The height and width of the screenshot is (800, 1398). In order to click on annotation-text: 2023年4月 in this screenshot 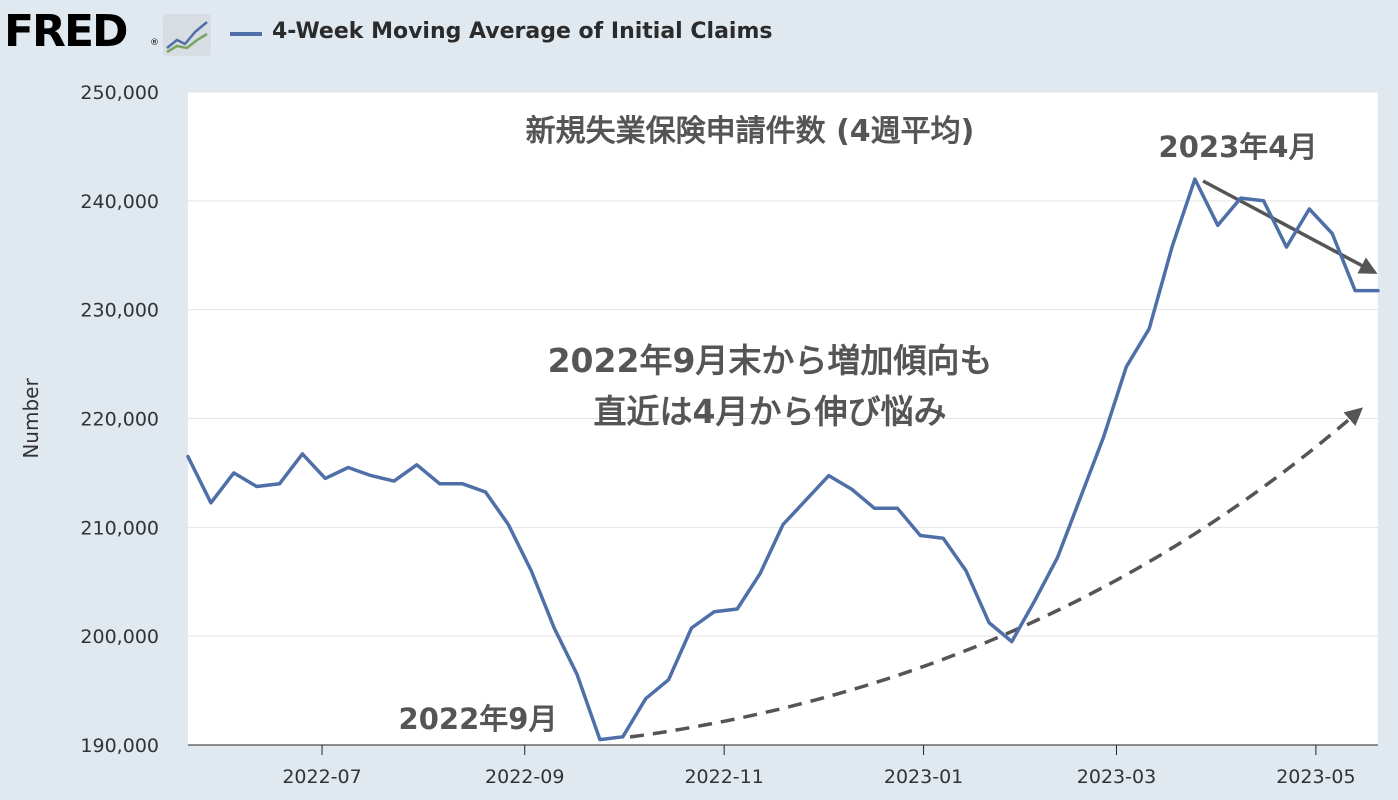, I will do `click(1238, 147)`.